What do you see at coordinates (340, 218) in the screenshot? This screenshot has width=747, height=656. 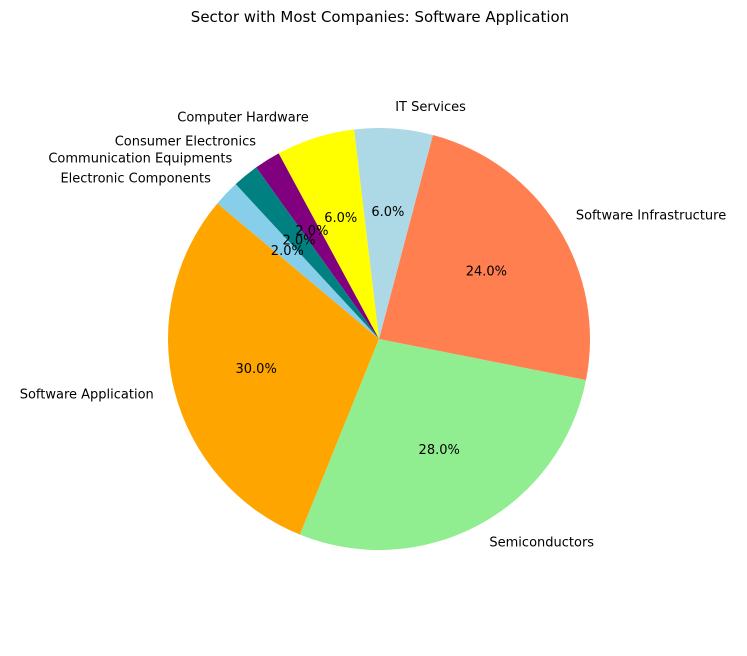 I see `percent-label-computer-hardware: 6.0%` at bounding box center [340, 218].